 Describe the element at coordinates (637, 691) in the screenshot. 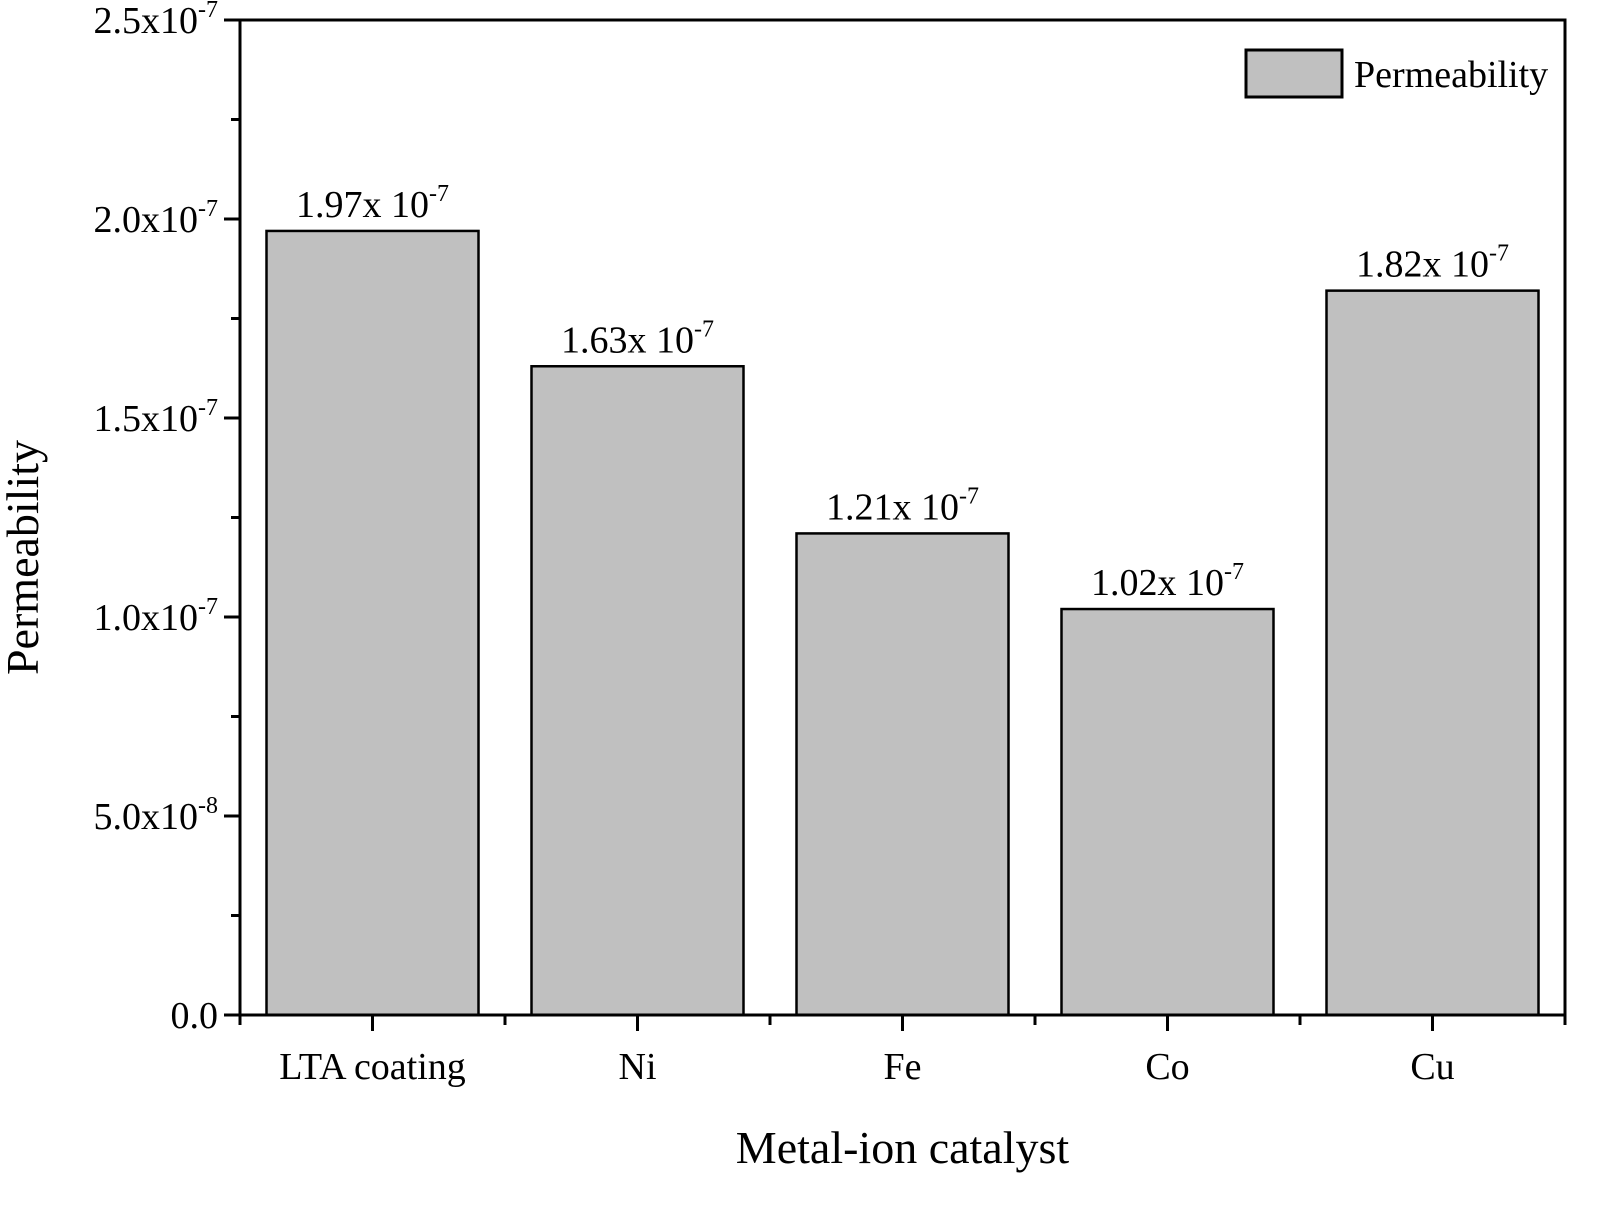

I see `bar-ni` at that location.